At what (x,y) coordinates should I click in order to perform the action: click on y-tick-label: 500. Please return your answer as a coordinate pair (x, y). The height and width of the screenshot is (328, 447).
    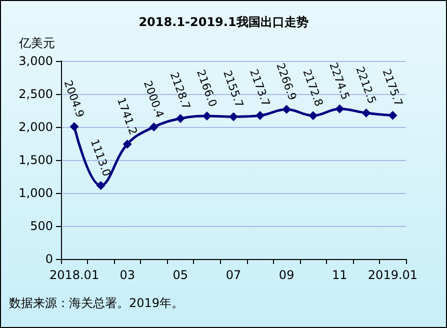
    Looking at the image, I should click on (41, 226).